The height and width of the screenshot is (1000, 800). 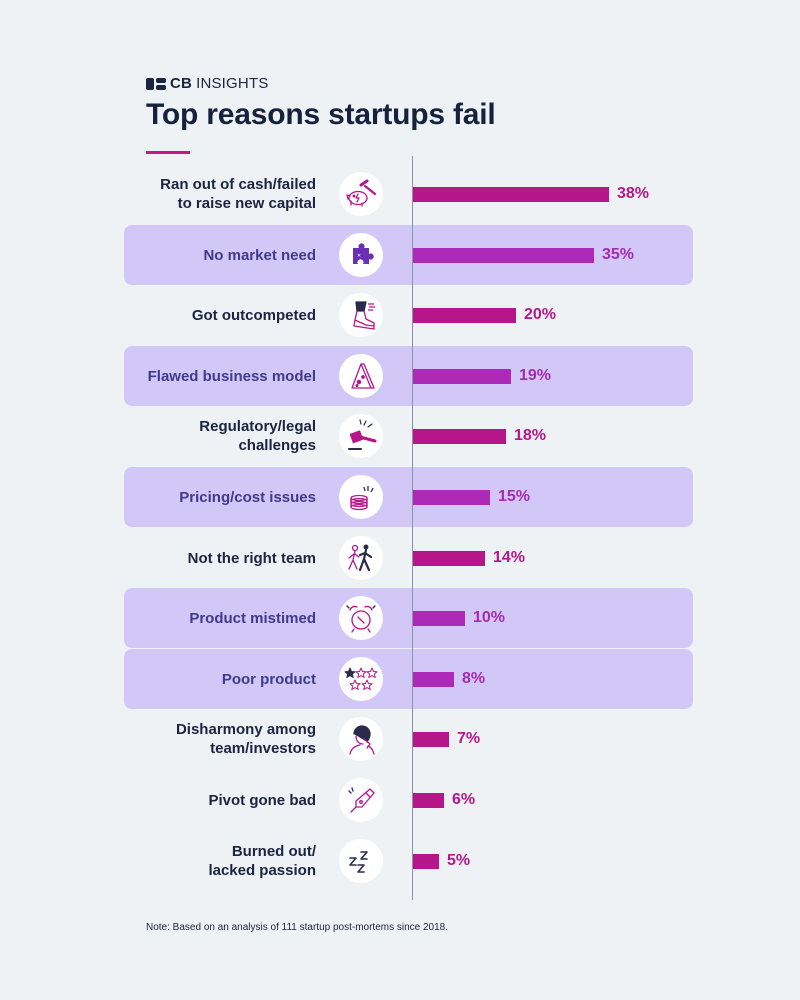 What do you see at coordinates (361, 861) in the screenshot?
I see `zzz-sleep-icon` at bounding box center [361, 861].